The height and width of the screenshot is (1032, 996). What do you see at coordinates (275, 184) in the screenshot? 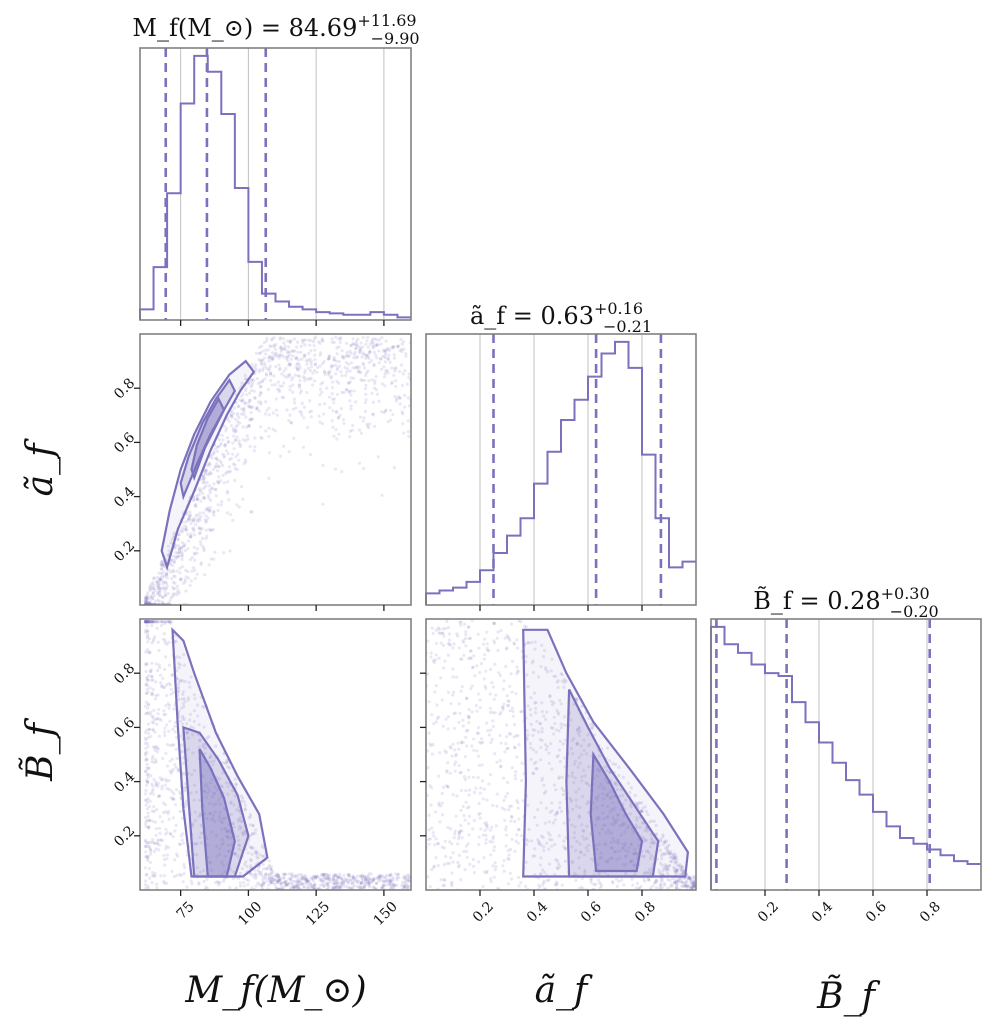
I see `panel-hist-Mf` at bounding box center [275, 184].